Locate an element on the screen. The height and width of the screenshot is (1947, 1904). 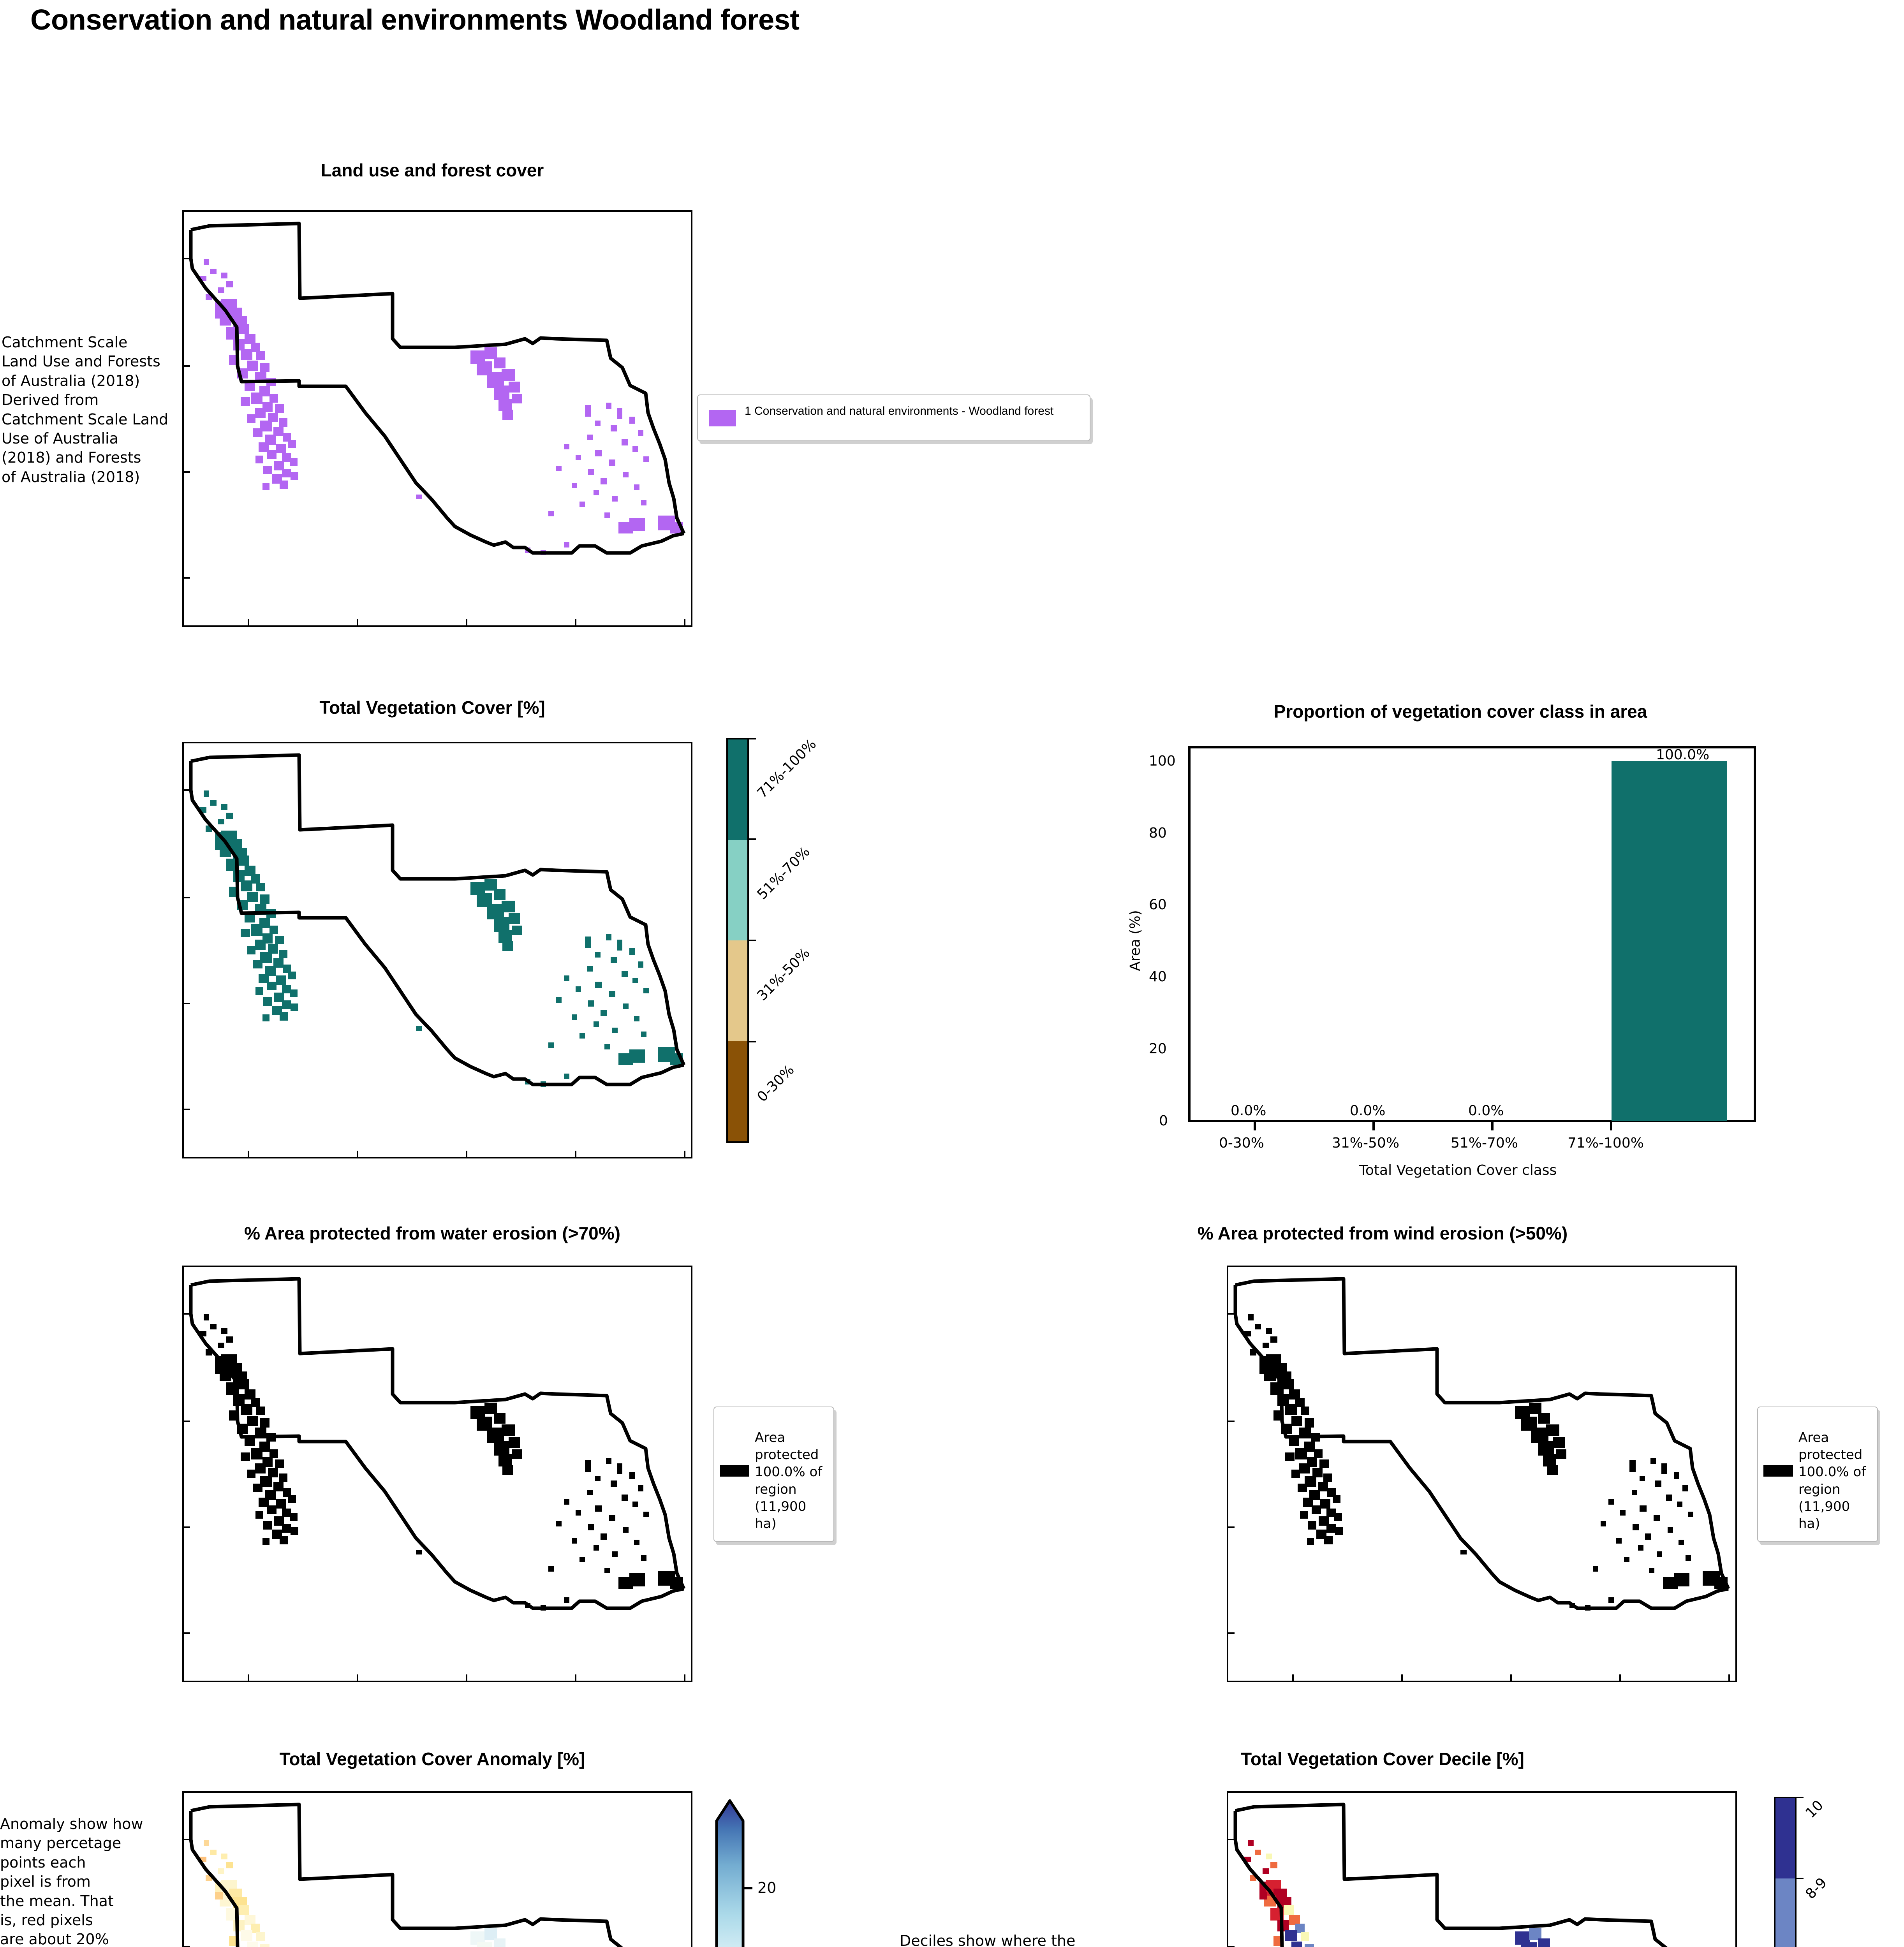
anomaly-map is located at coordinates (437, 1869).